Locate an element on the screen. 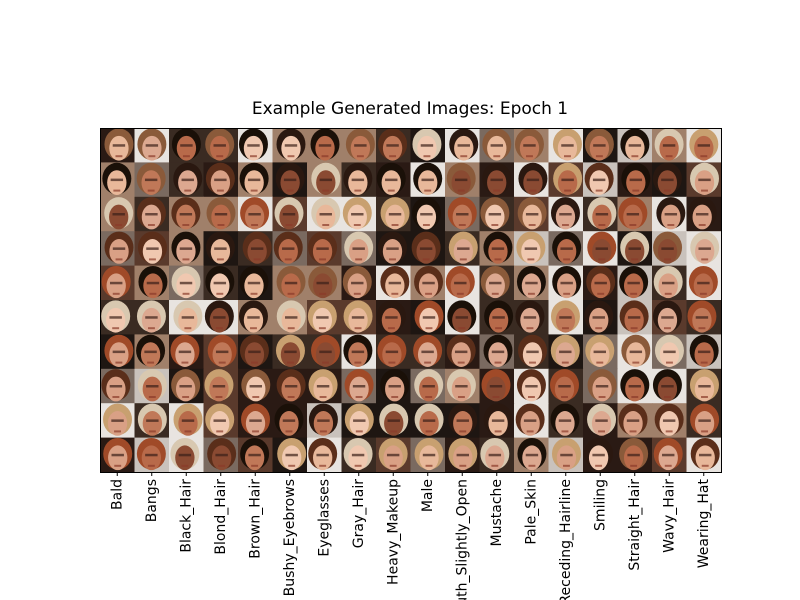 This screenshot has width=800, height=600. x-tick-label: Bangs is located at coordinates (152, 500).